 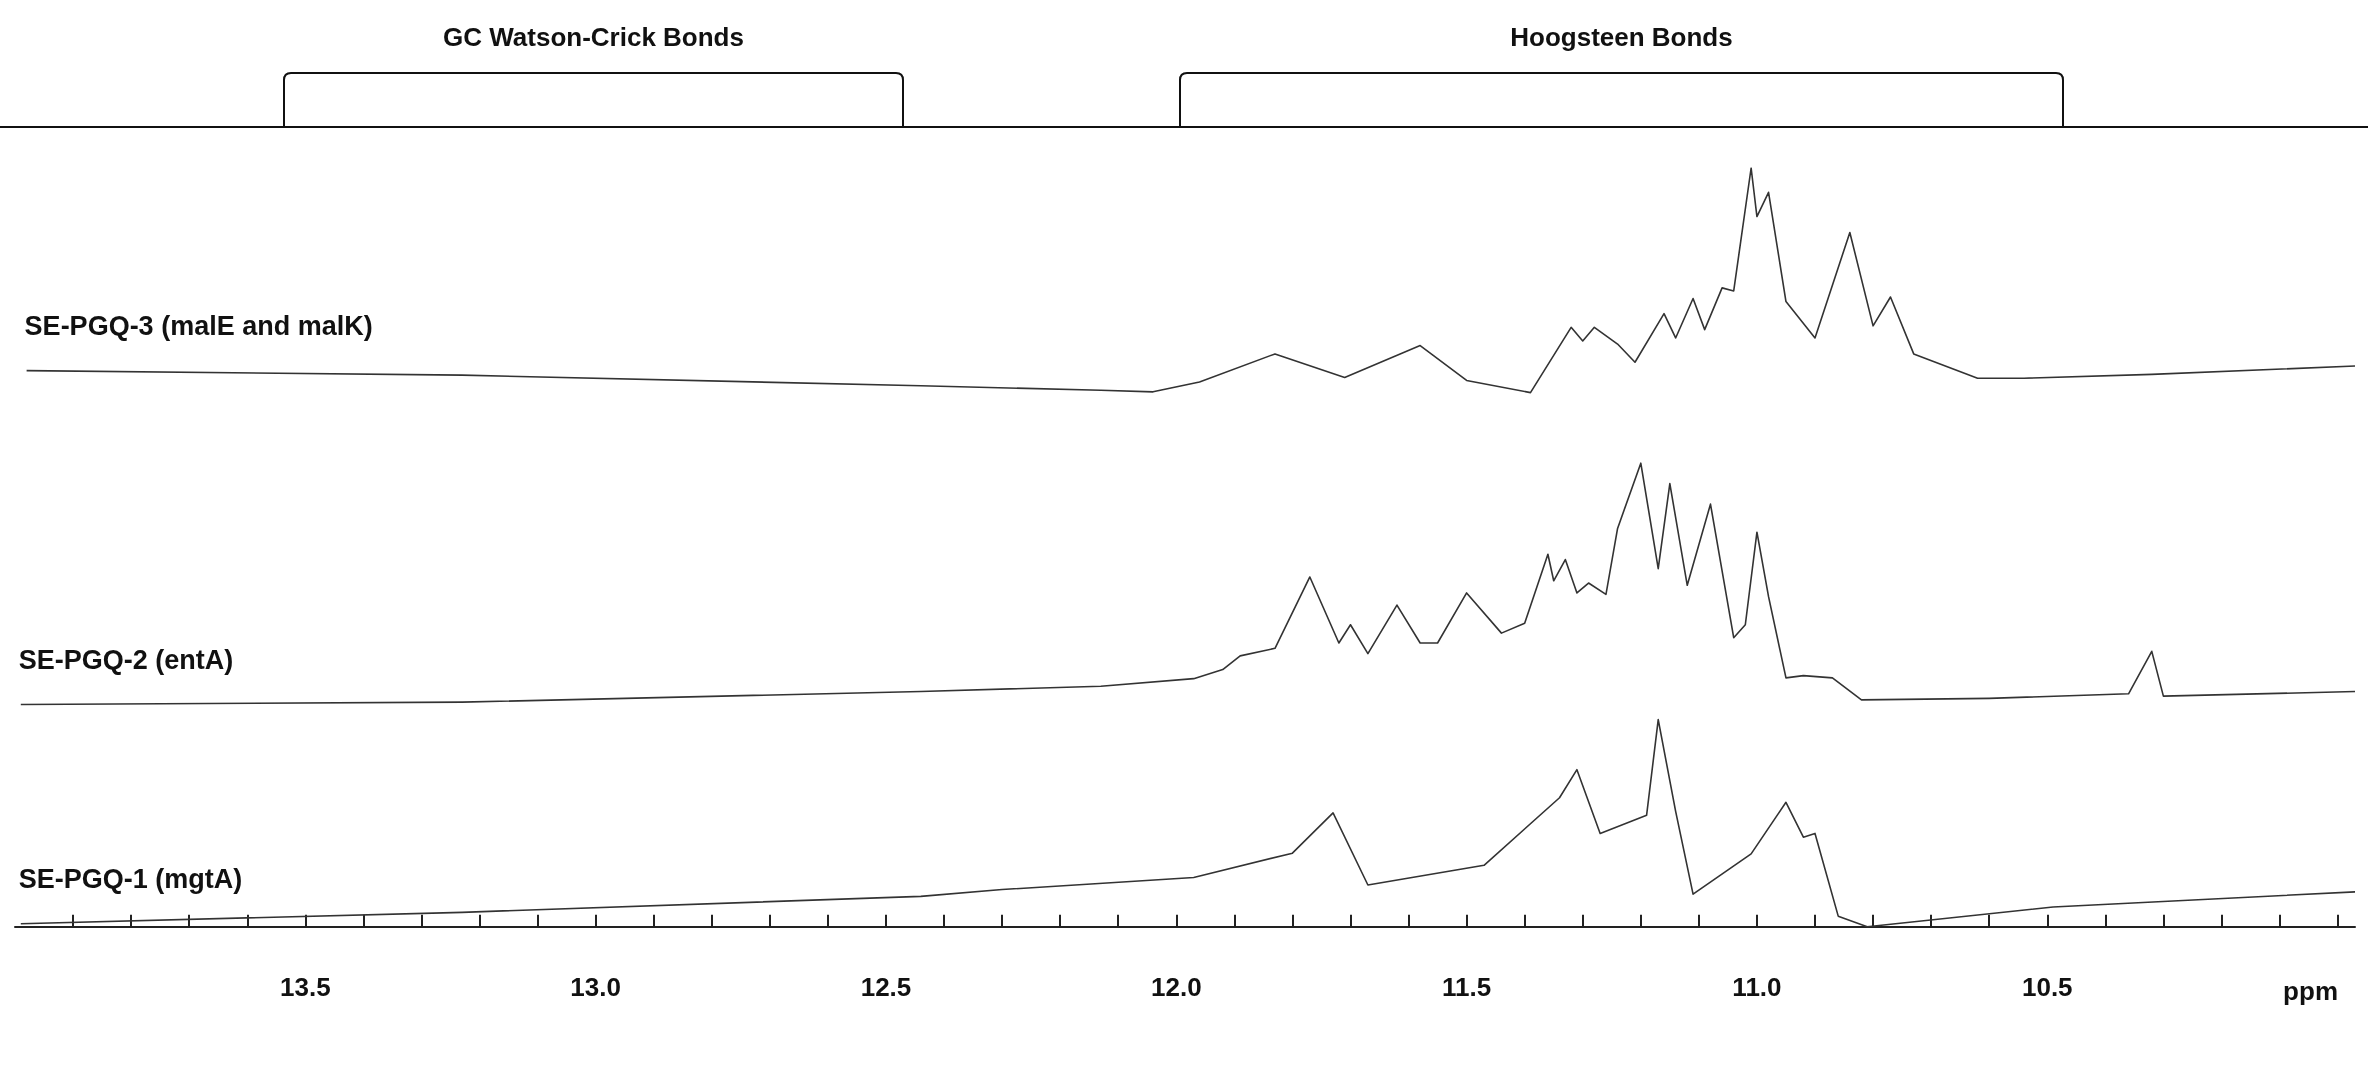 What do you see at coordinates (1757, 987) in the screenshot?
I see `x-tick-label: 11.0` at bounding box center [1757, 987].